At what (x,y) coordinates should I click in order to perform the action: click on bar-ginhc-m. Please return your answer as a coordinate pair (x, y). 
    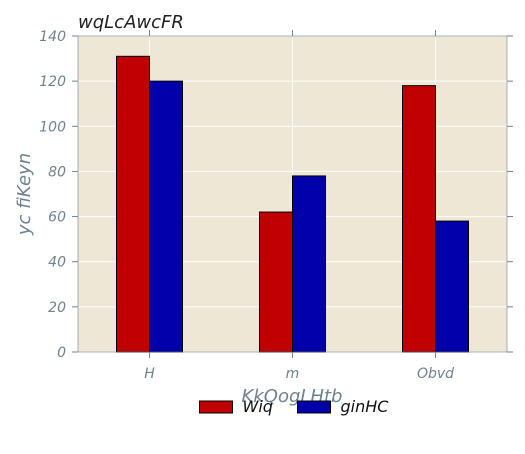
    Looking at the image, I should click on (309, 264).